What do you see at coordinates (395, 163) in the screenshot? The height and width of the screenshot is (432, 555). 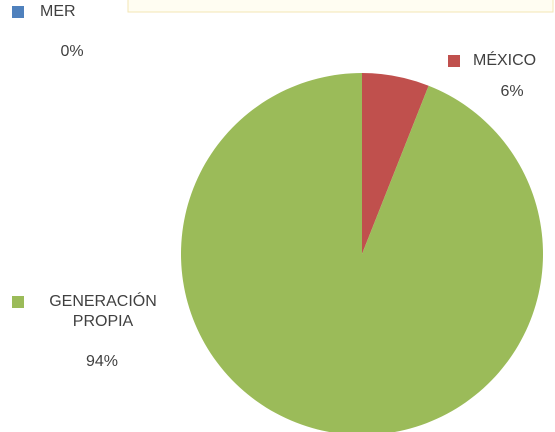 I see `pie-slice` at bounding box center [395, 163].